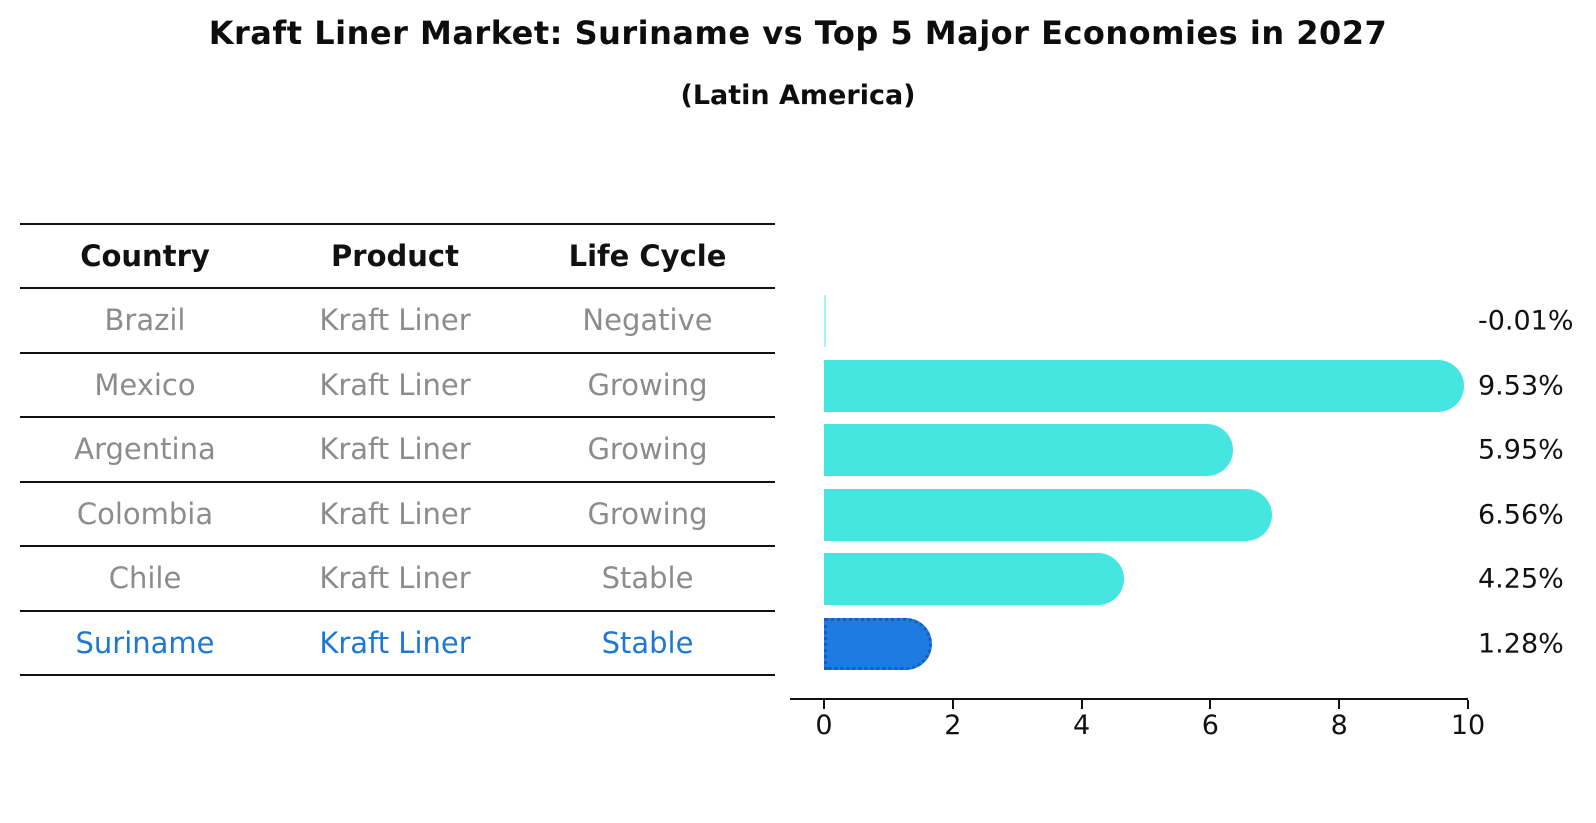  I want to click on table-row-colombia: Colombia Kraft Liner Growing, so click(397, 515).